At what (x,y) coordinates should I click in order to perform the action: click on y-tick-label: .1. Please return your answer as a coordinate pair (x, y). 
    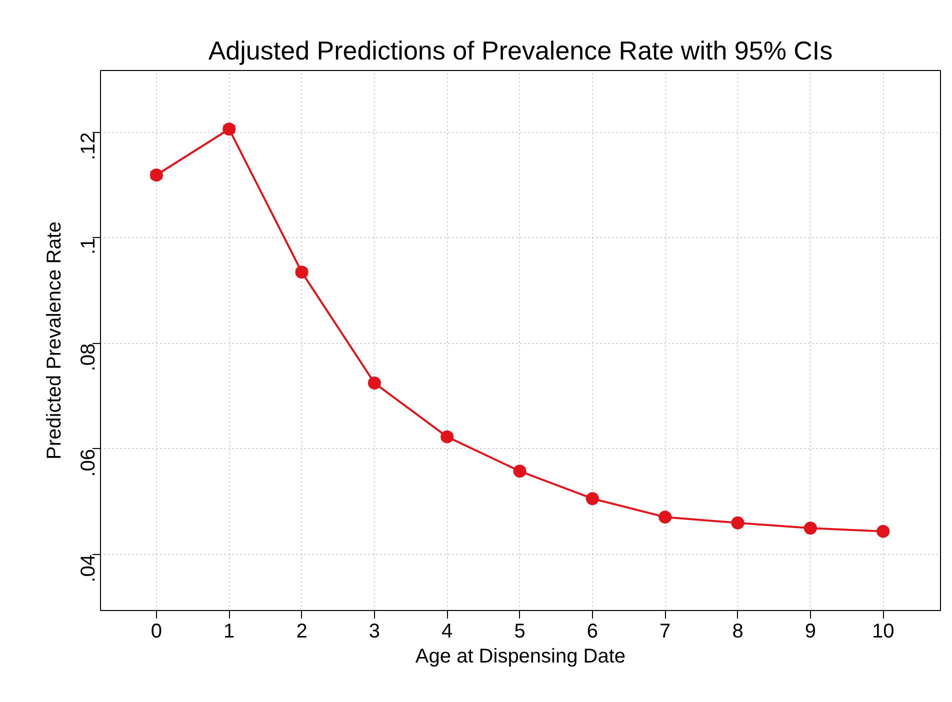
    Looking at the image, I should click on (89, 246).